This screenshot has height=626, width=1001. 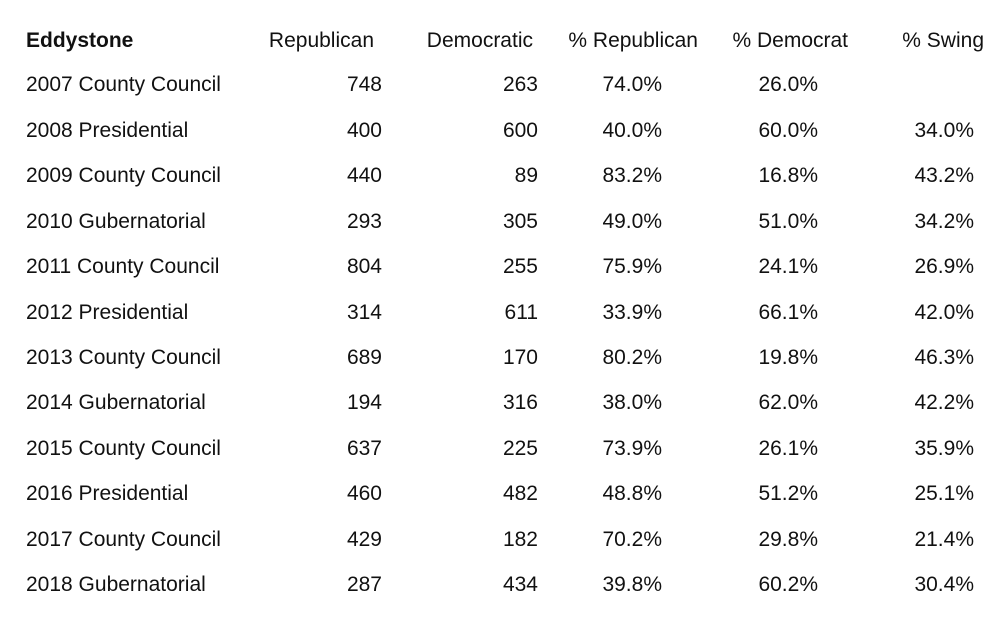 I want to click on pct-republican: 80.2%, so click(x=632, y=357).